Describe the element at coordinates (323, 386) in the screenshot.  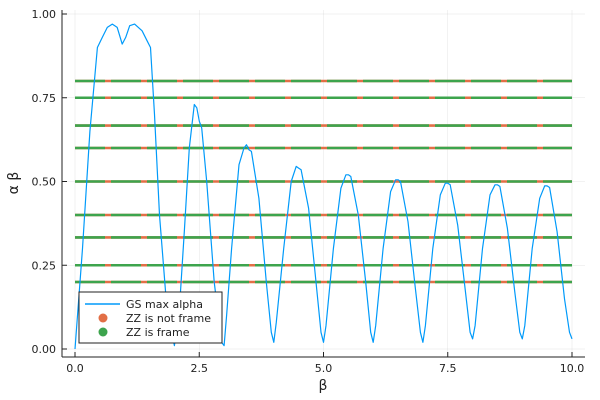
I see `x-axis-title: β` at that location.